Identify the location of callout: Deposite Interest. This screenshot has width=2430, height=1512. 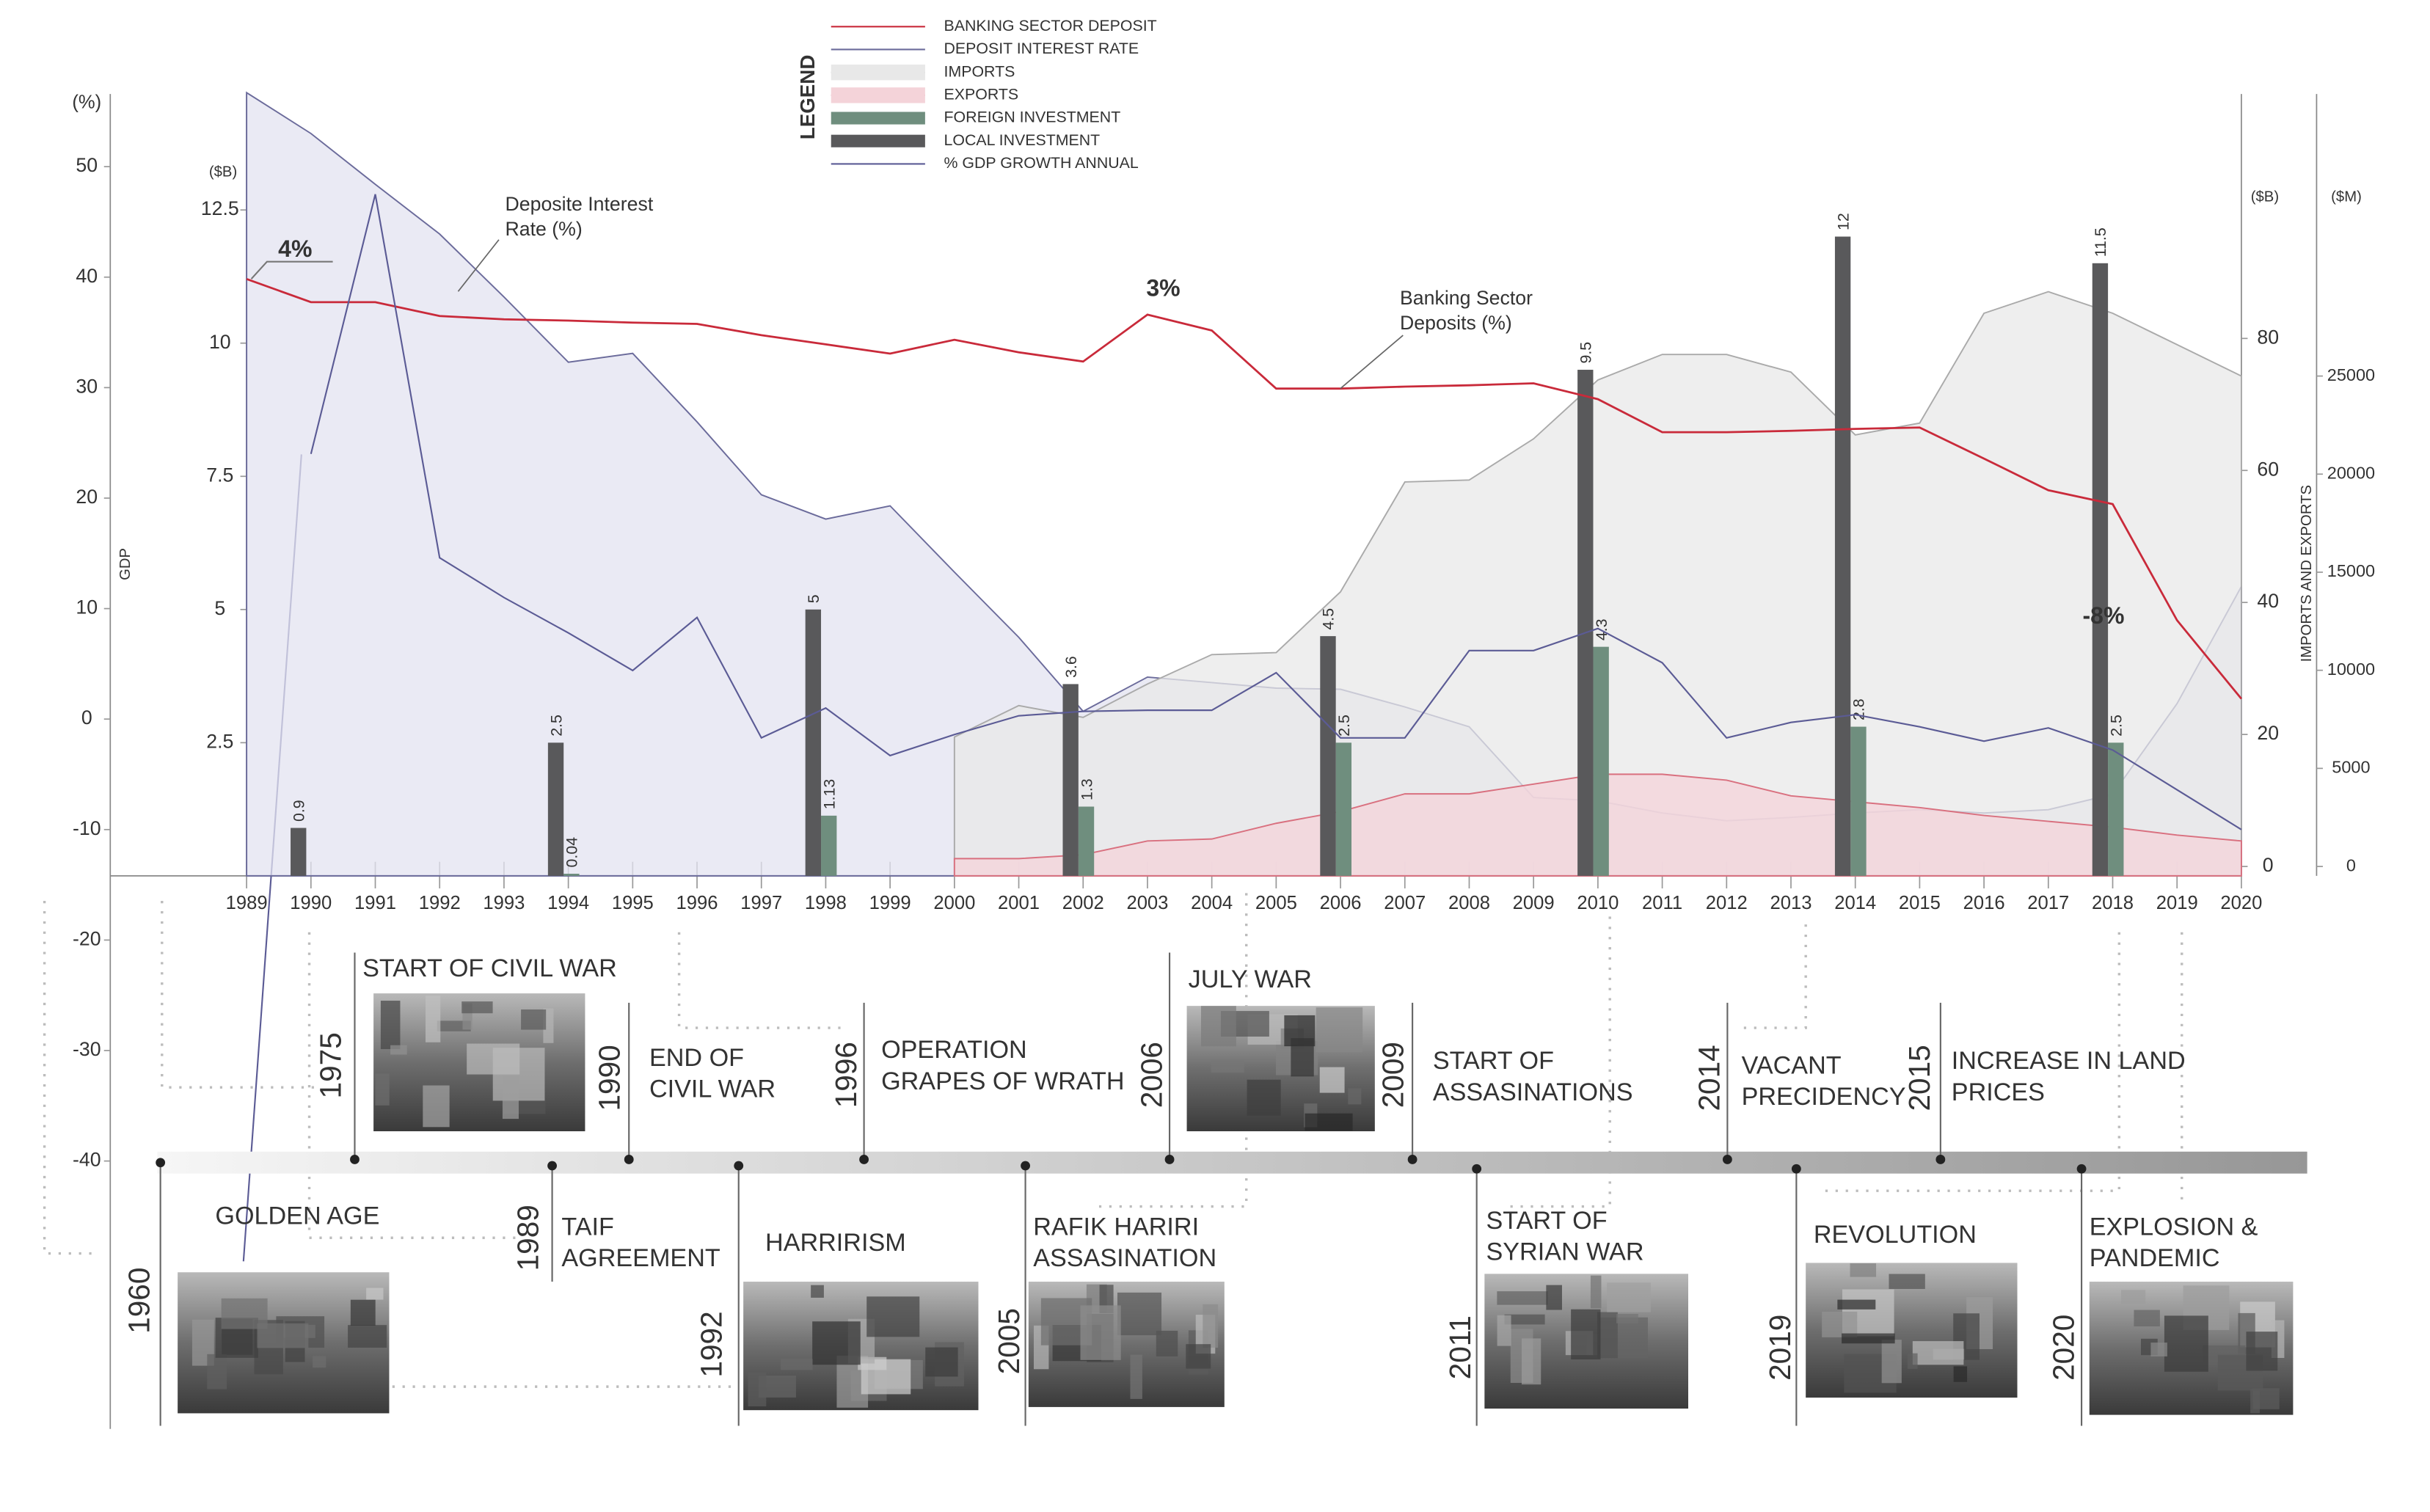
(580, 204).